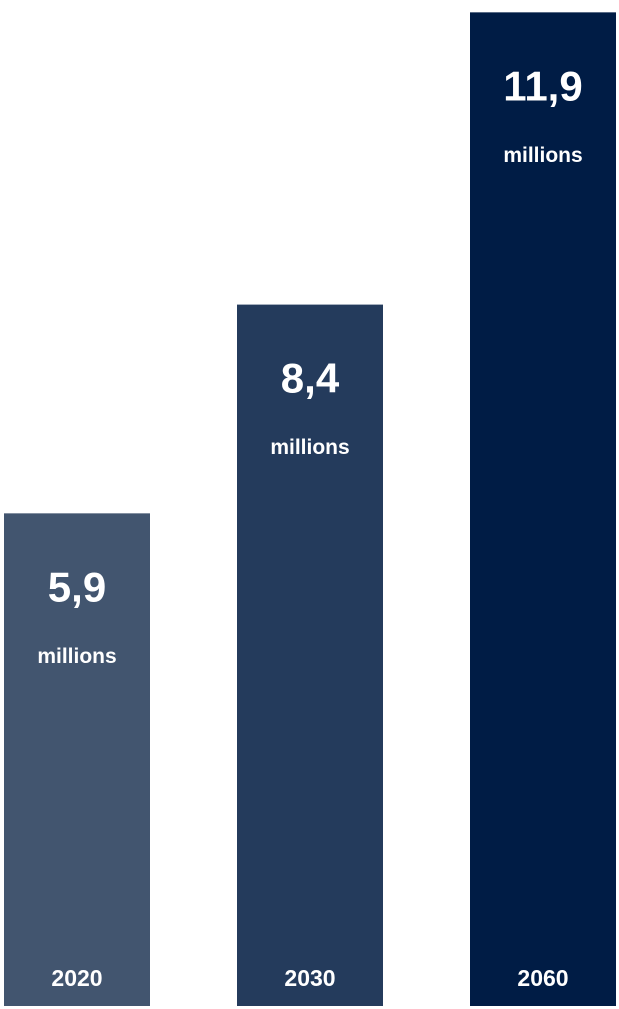 The width and height of the screenshot is (619, 1009). I want to click on value-label: 8,4, so click(310, 378).